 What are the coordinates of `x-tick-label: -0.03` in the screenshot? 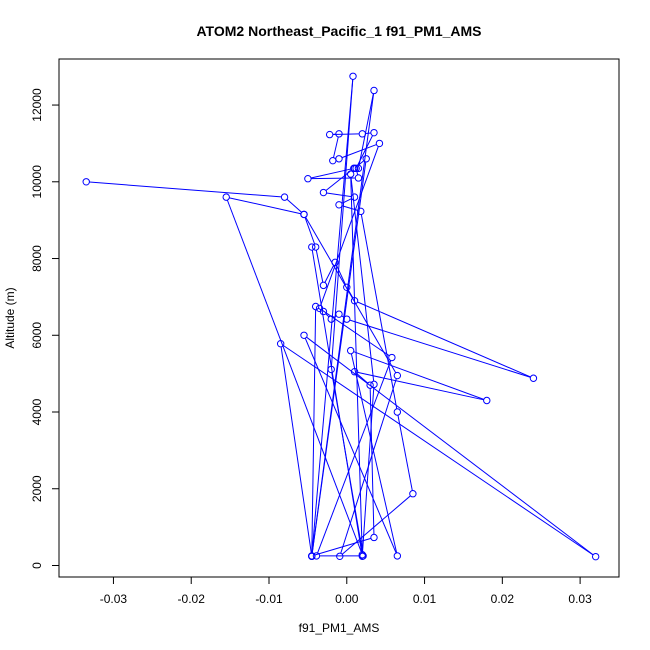 It's located at (114, 599).